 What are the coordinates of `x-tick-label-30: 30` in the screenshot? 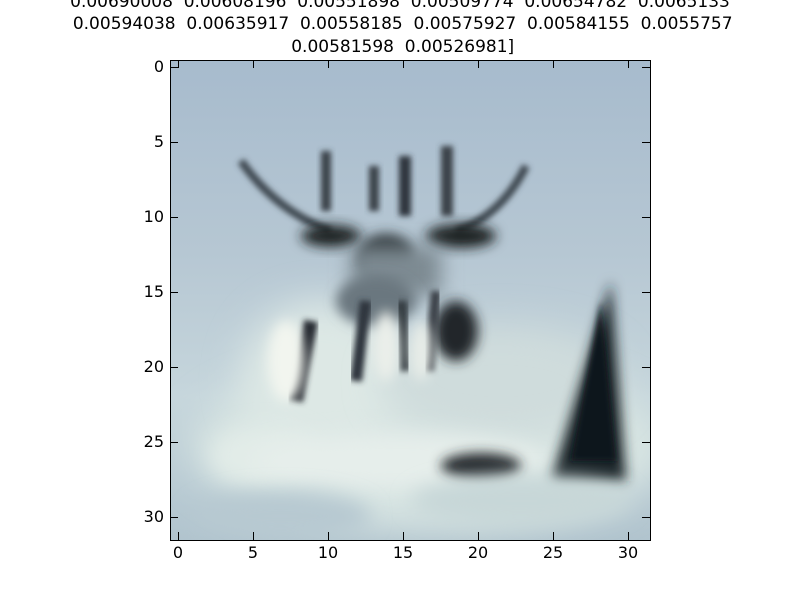 It's located at (628, 552).